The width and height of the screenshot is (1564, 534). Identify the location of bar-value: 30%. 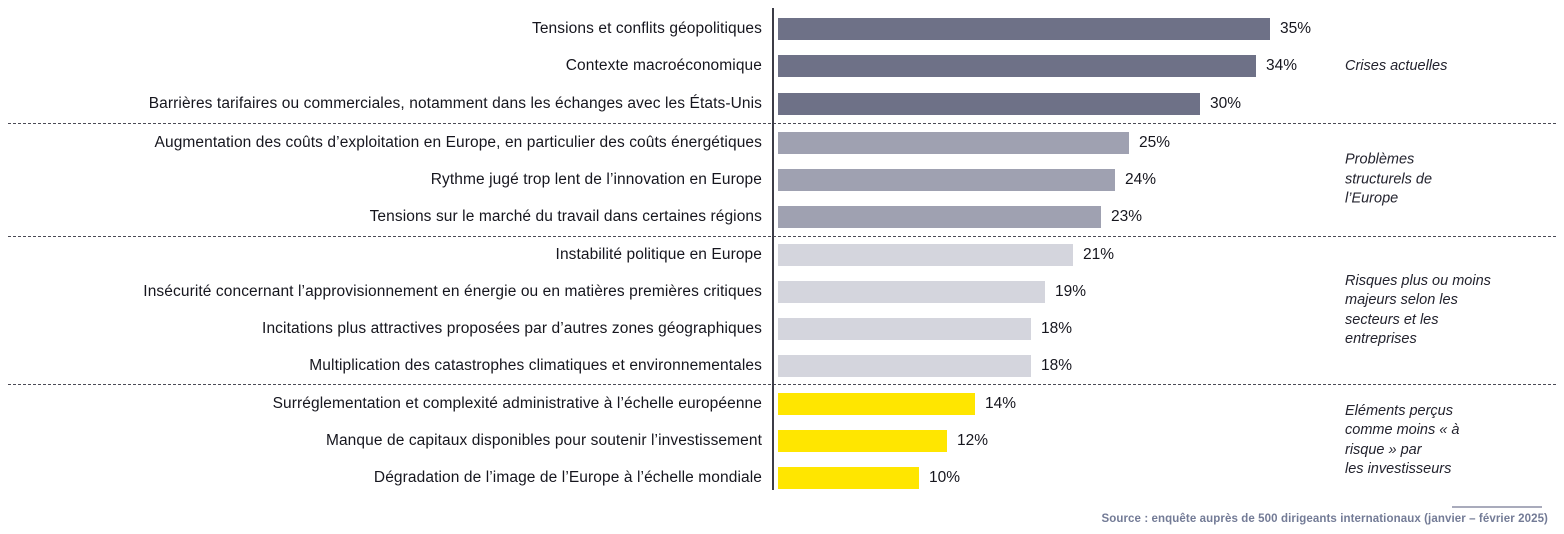
(1226, 104).